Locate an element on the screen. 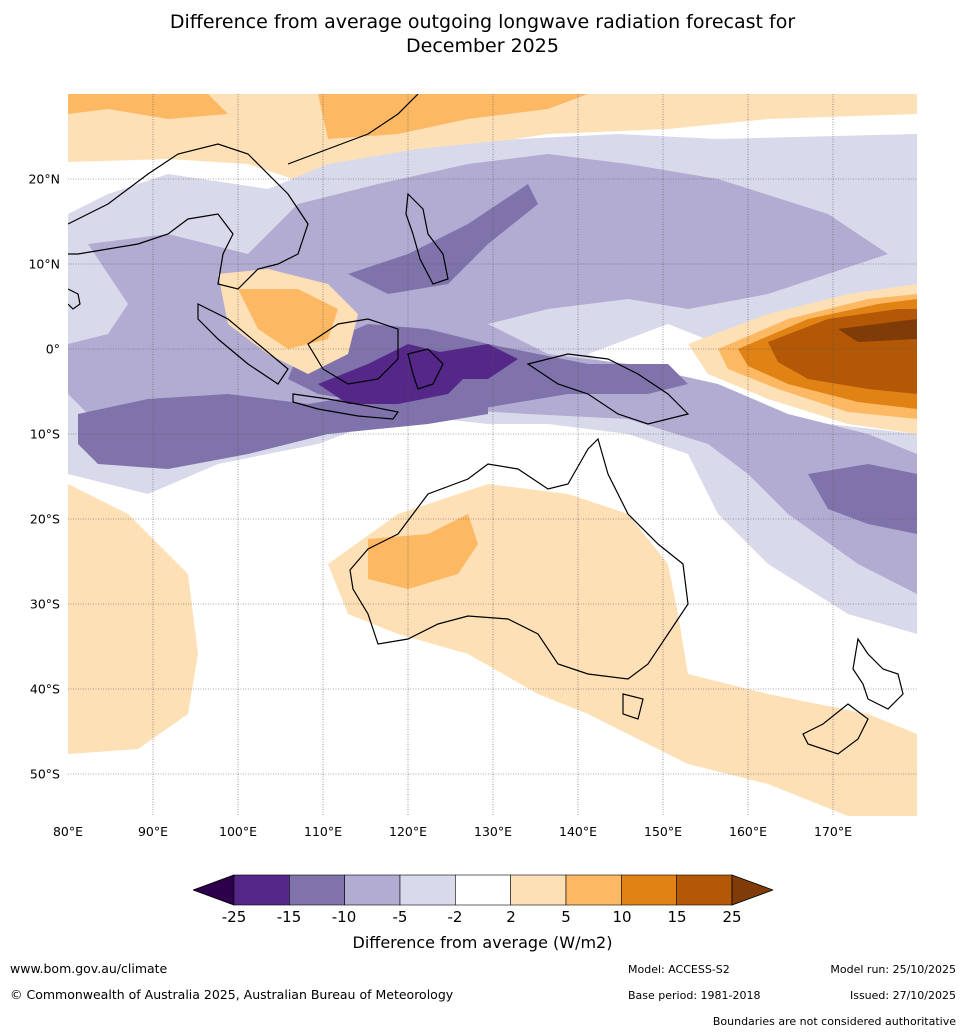  lon-label-80e: 80°E is located at coordinates (68, 831).